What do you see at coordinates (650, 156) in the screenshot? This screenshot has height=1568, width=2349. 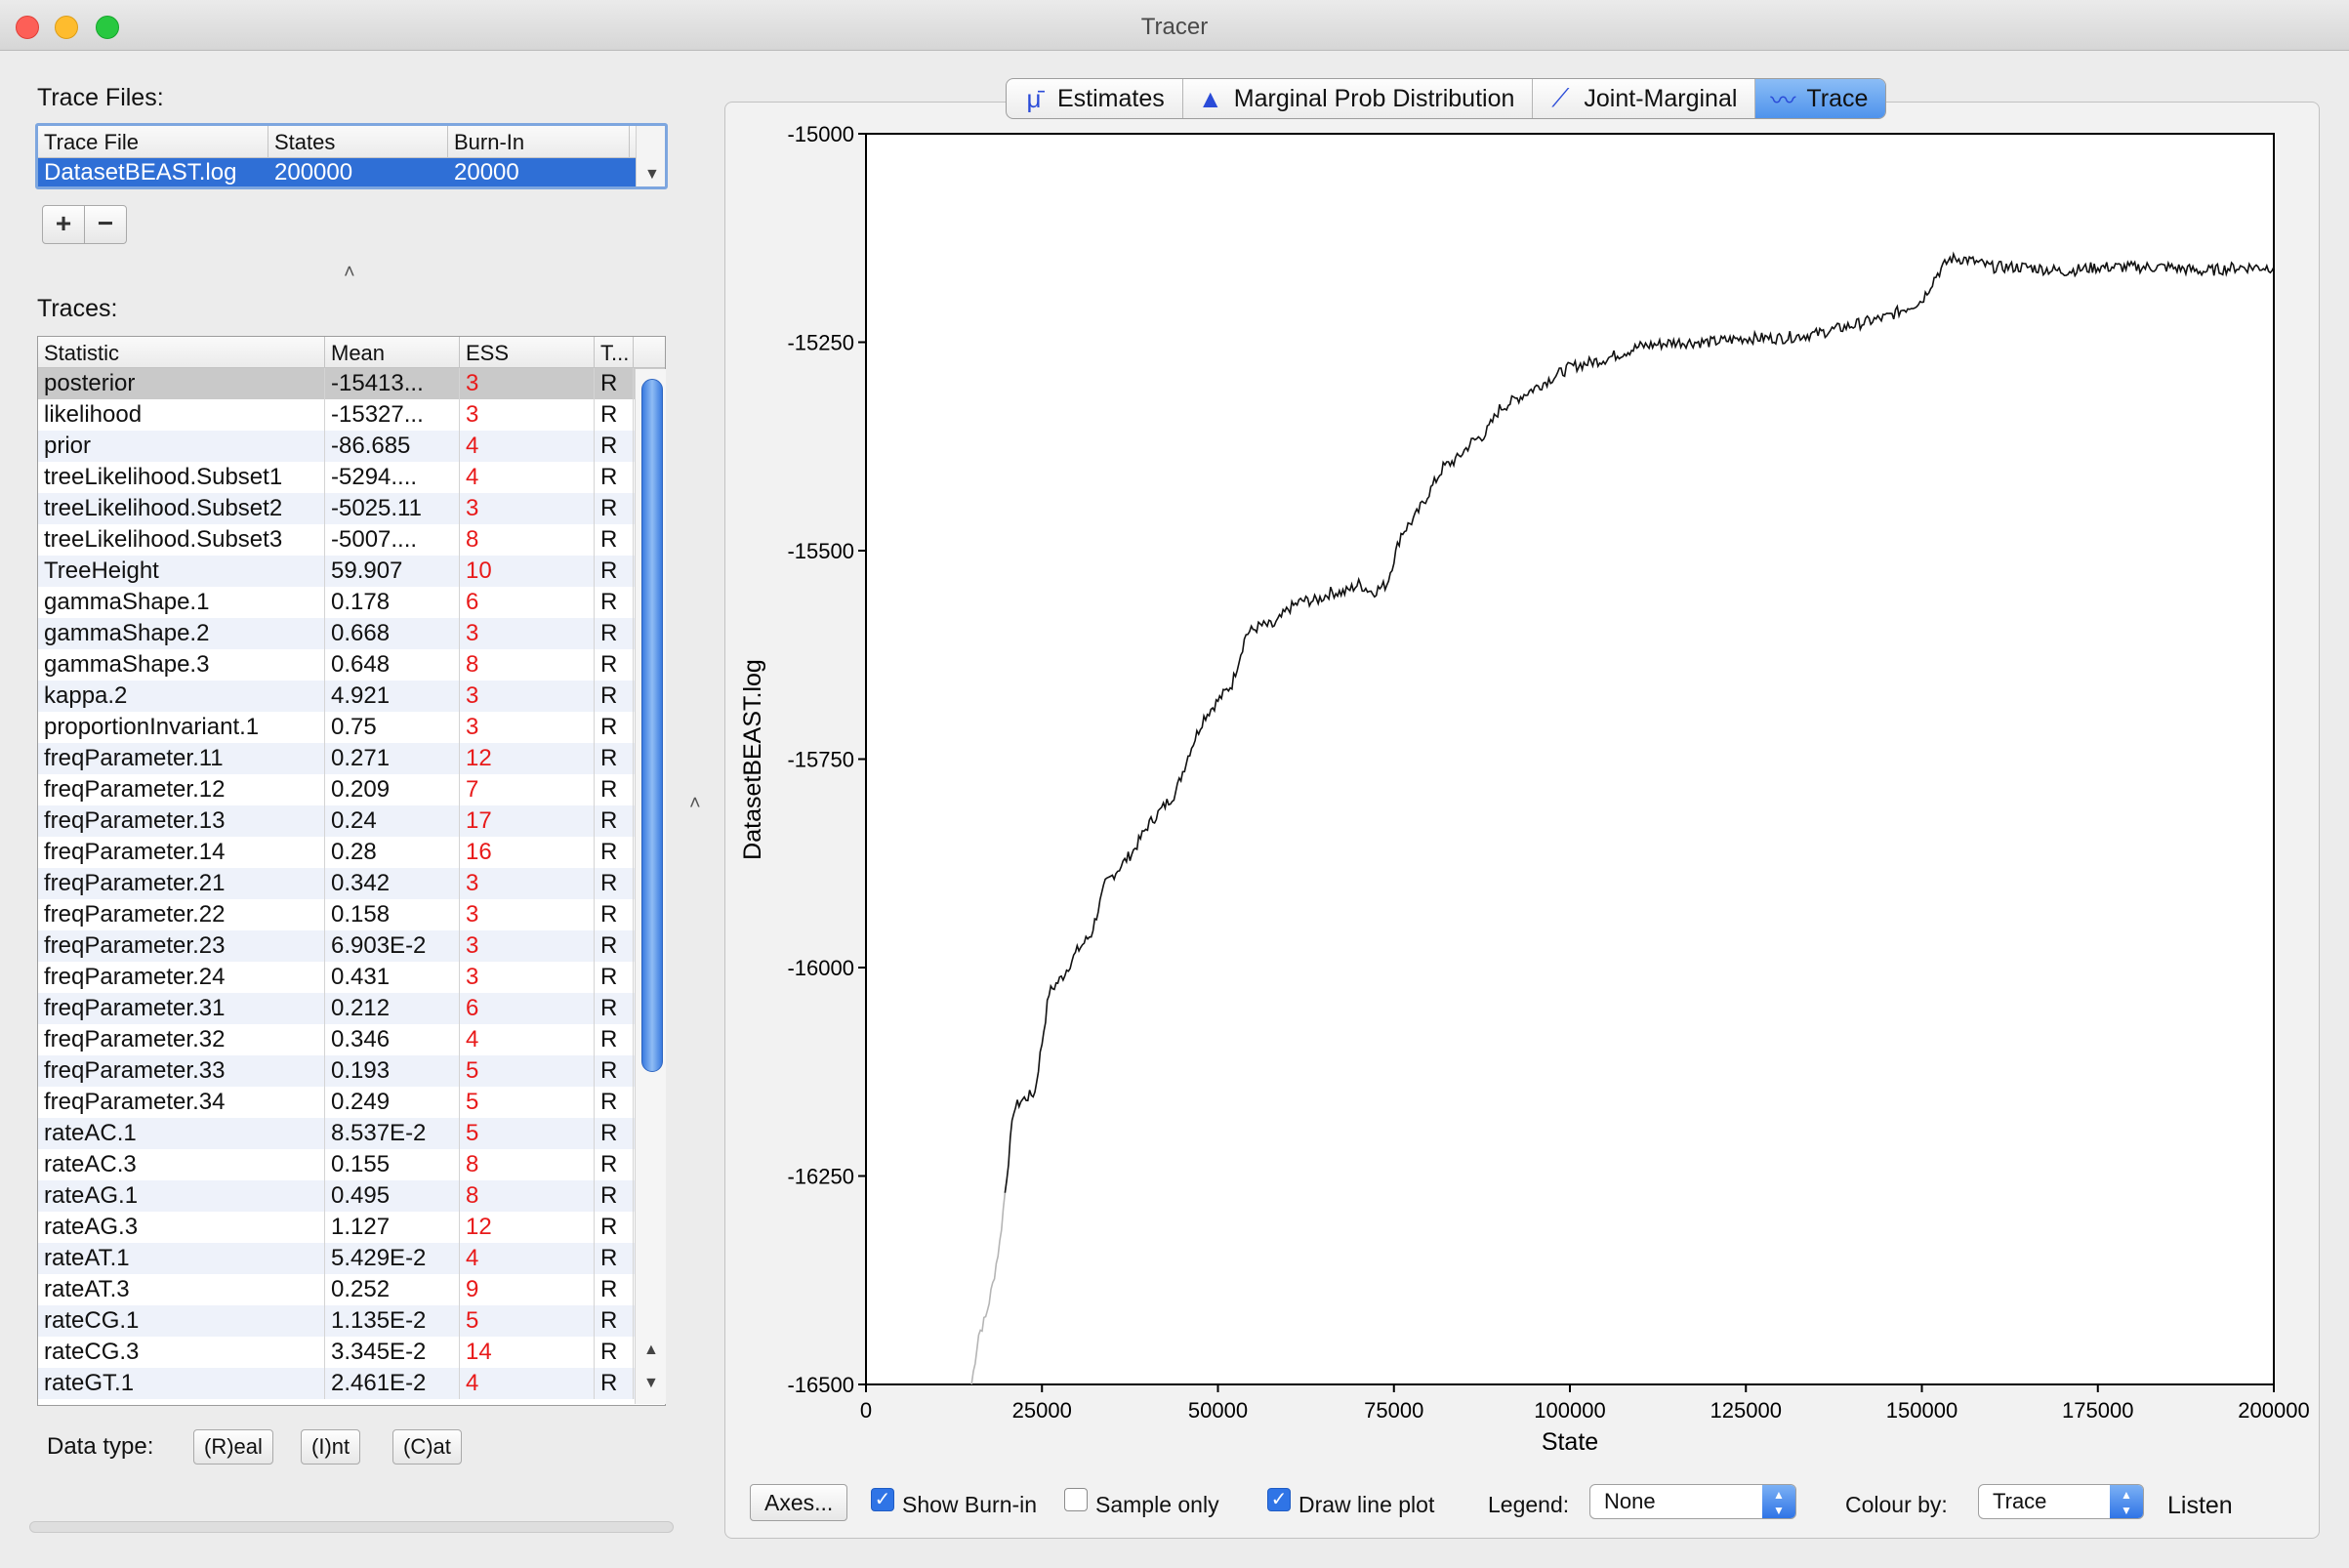 I see `trace-files-scrollbar: ▼` at bounding box center [650, 156].